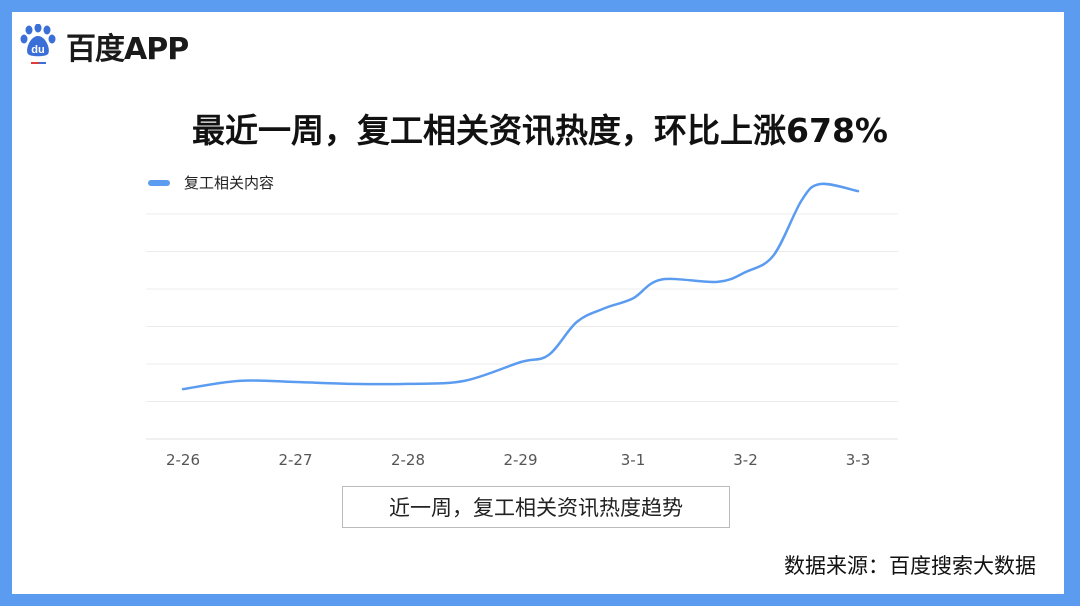 The image size is (1080, 606). I want to click on baidu-paw-icon: du, so click(38, 44).